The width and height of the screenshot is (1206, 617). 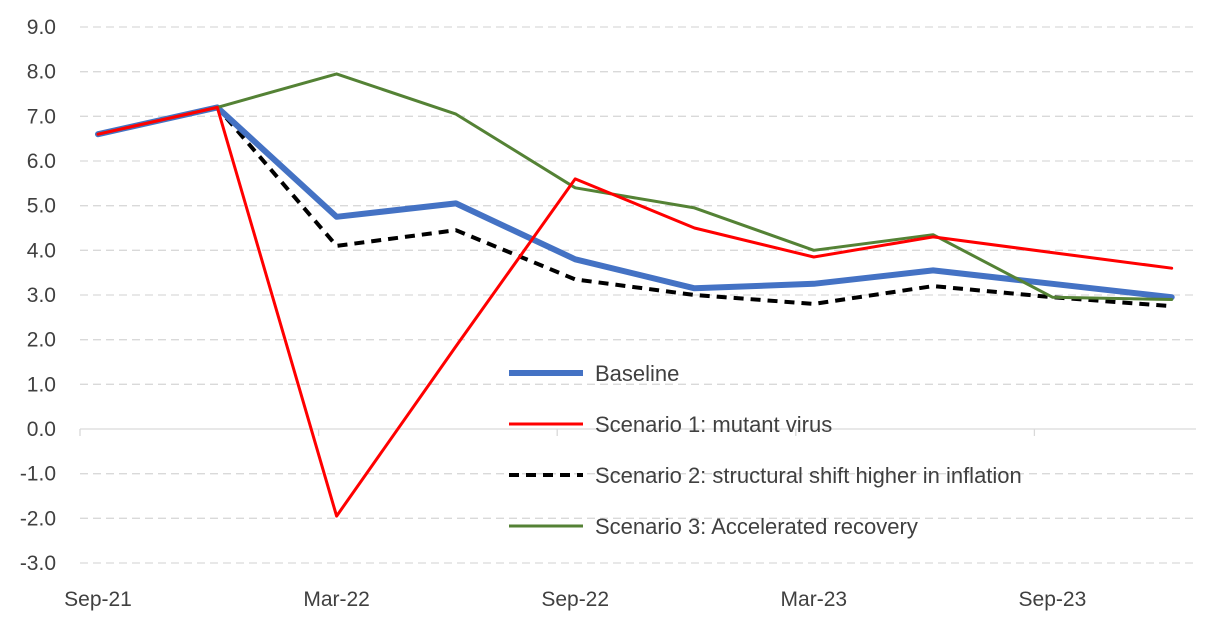 What do you see at coordinates (41, 161) in the screenshot?
I see `y-tick-label: 6.0` at bounding box center [41, 161].